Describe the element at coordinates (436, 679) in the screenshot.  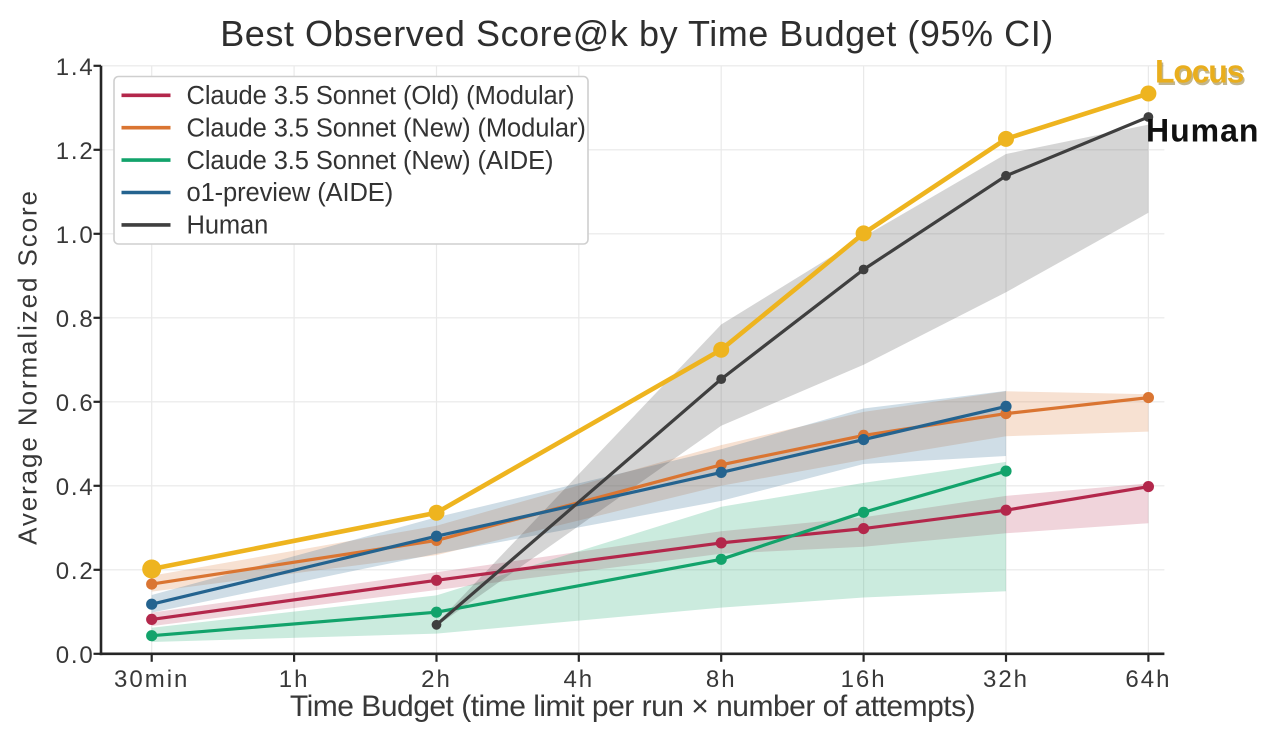
I see `svg-text: 2h` at that location.